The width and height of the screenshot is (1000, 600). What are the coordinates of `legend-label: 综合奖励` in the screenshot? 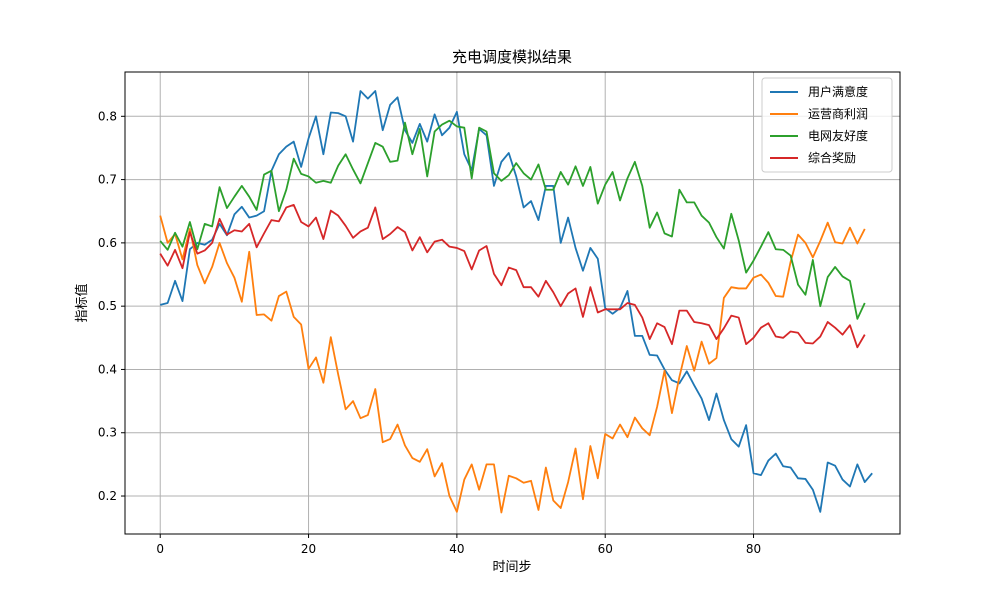 It's located at (832, 157).